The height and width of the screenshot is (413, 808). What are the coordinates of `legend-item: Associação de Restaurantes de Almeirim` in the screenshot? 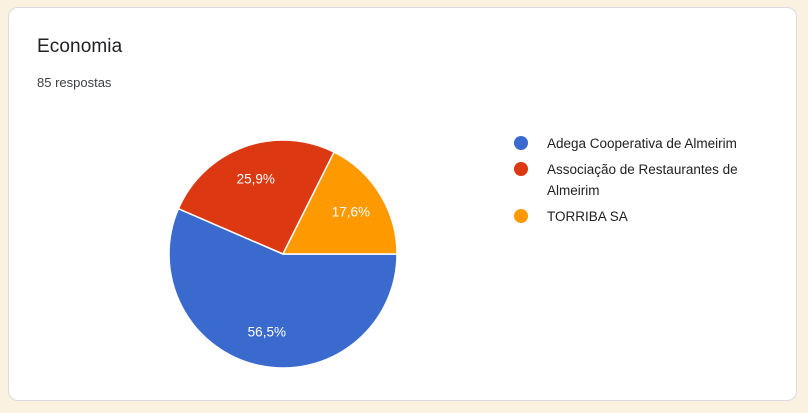 It's located at (648, 180).